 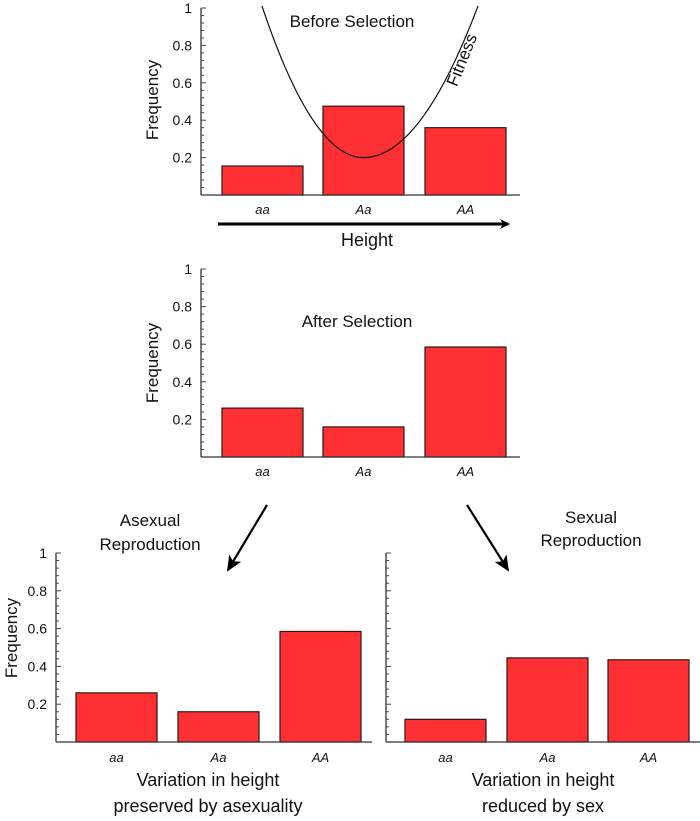 What do you see at coordinates (462, 60) in the screenshot?
I see `fitness-label: Fitness` at bounding box center [462, 60].